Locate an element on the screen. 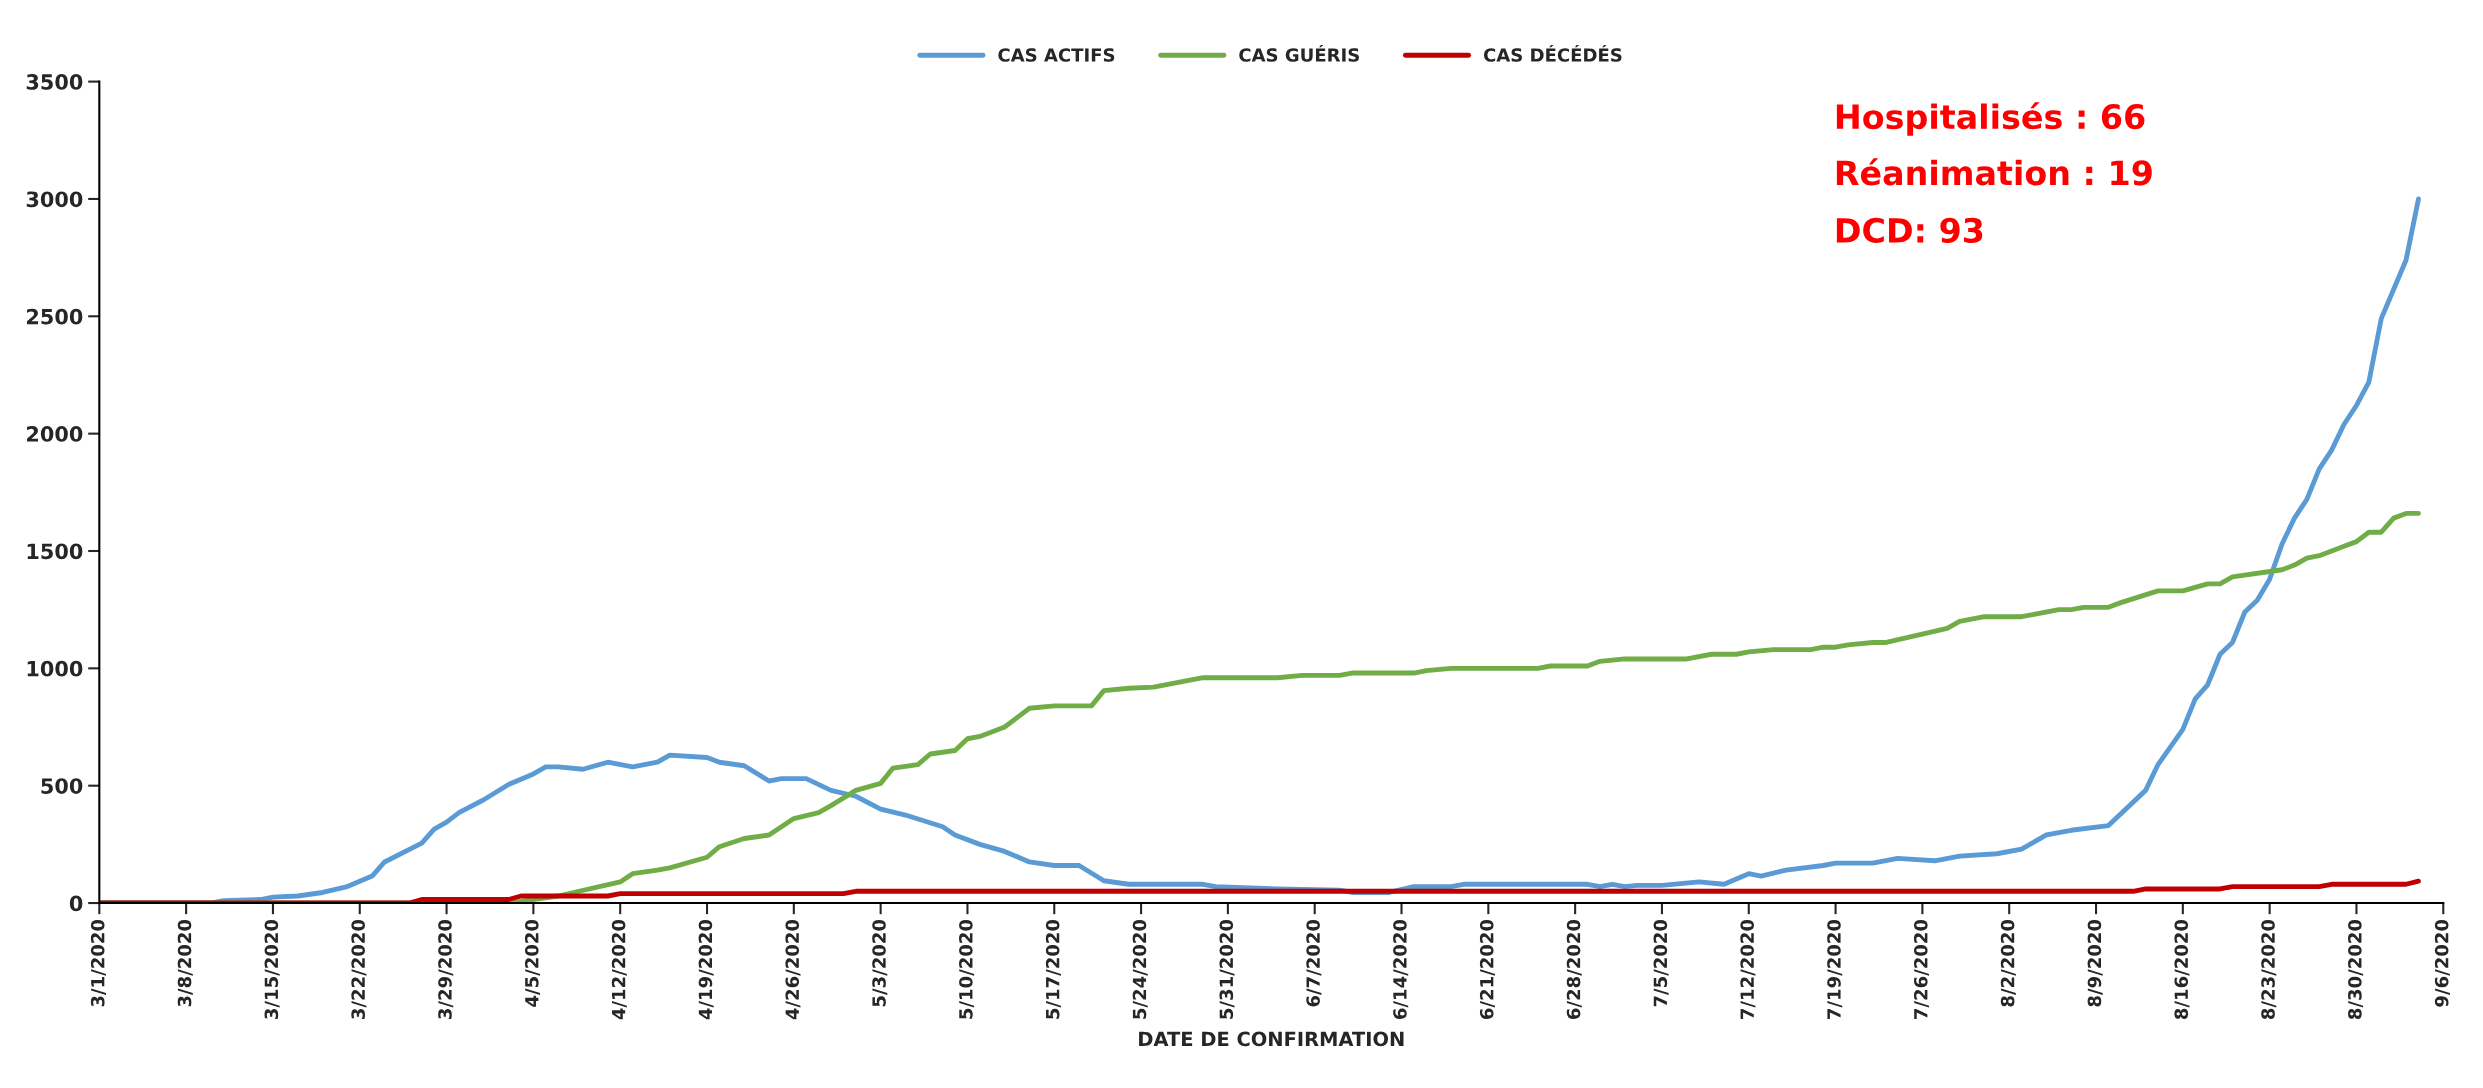 The width and height of the screenshot is (2483, 1088). x-axis-title: DATE DE CONFIRMATION is located at coordinates (1271, 1039).